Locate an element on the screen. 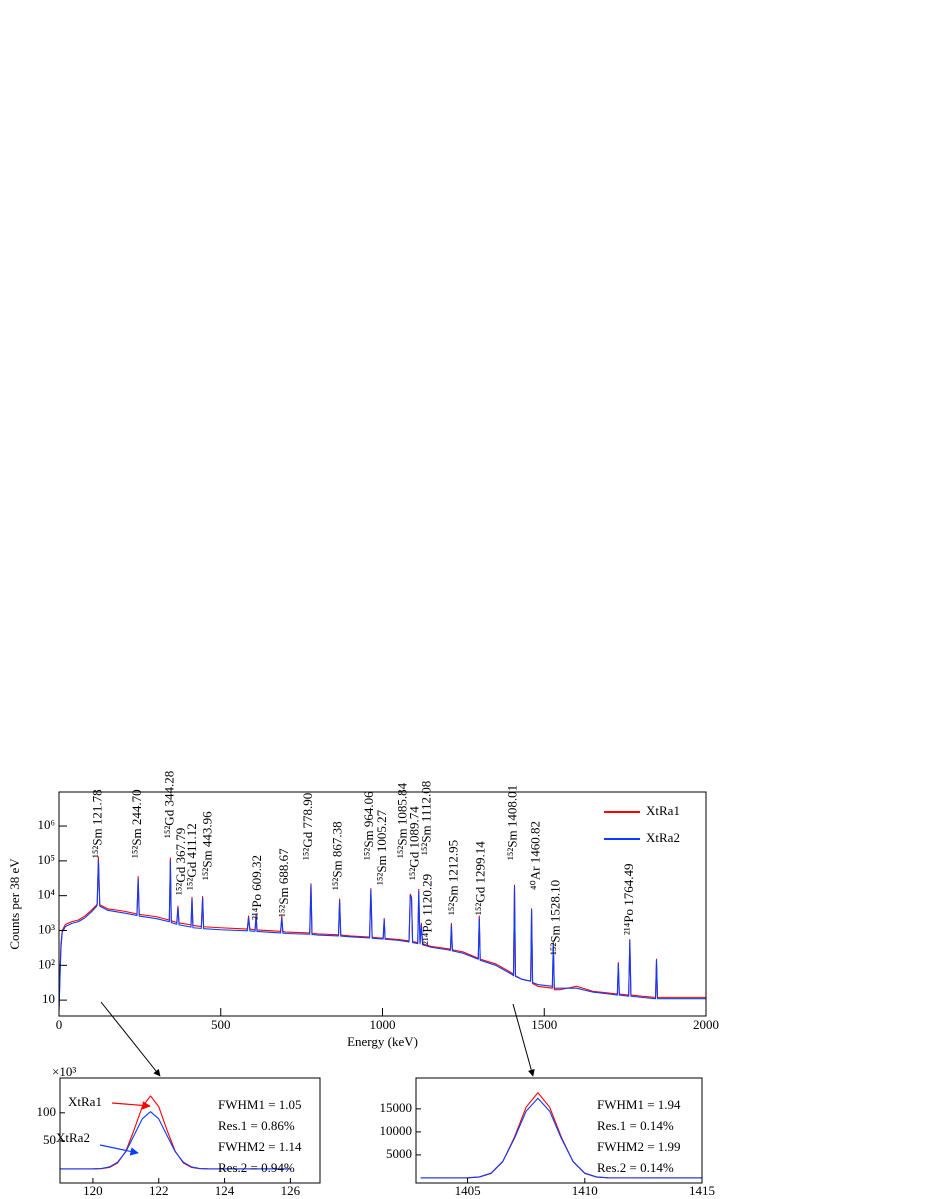 Image resolution: width=926 pixels, height=1199 pixels. y-axis-label: Counts per 38 eV is located at coordinates (14, 904).